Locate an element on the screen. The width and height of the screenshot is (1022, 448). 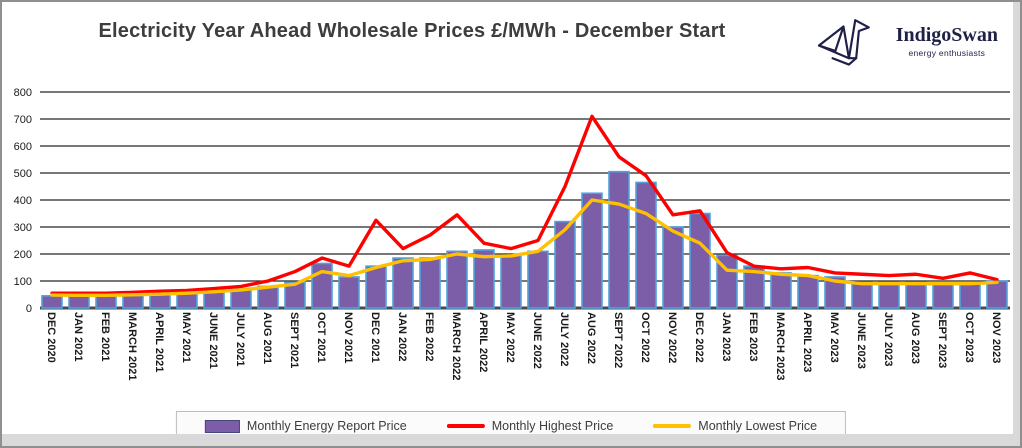
y-axis-tick-label: 0 is located at coordinates (29, 309).